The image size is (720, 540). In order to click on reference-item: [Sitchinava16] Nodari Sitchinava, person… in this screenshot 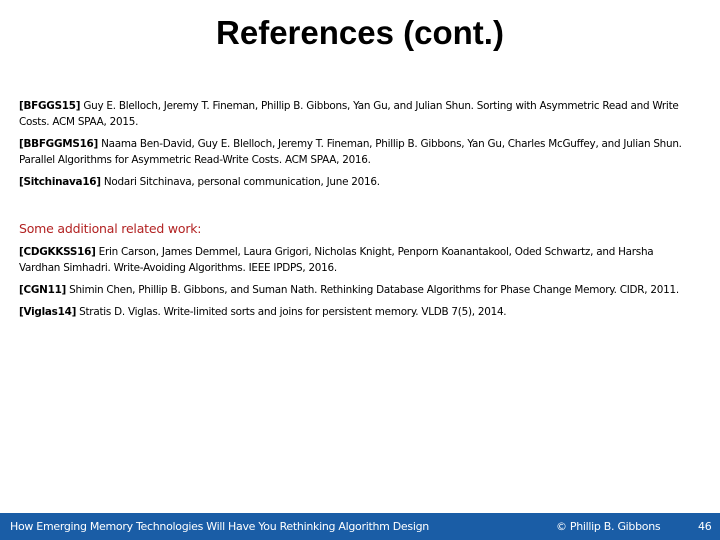, I will do `click(355, 182)`.